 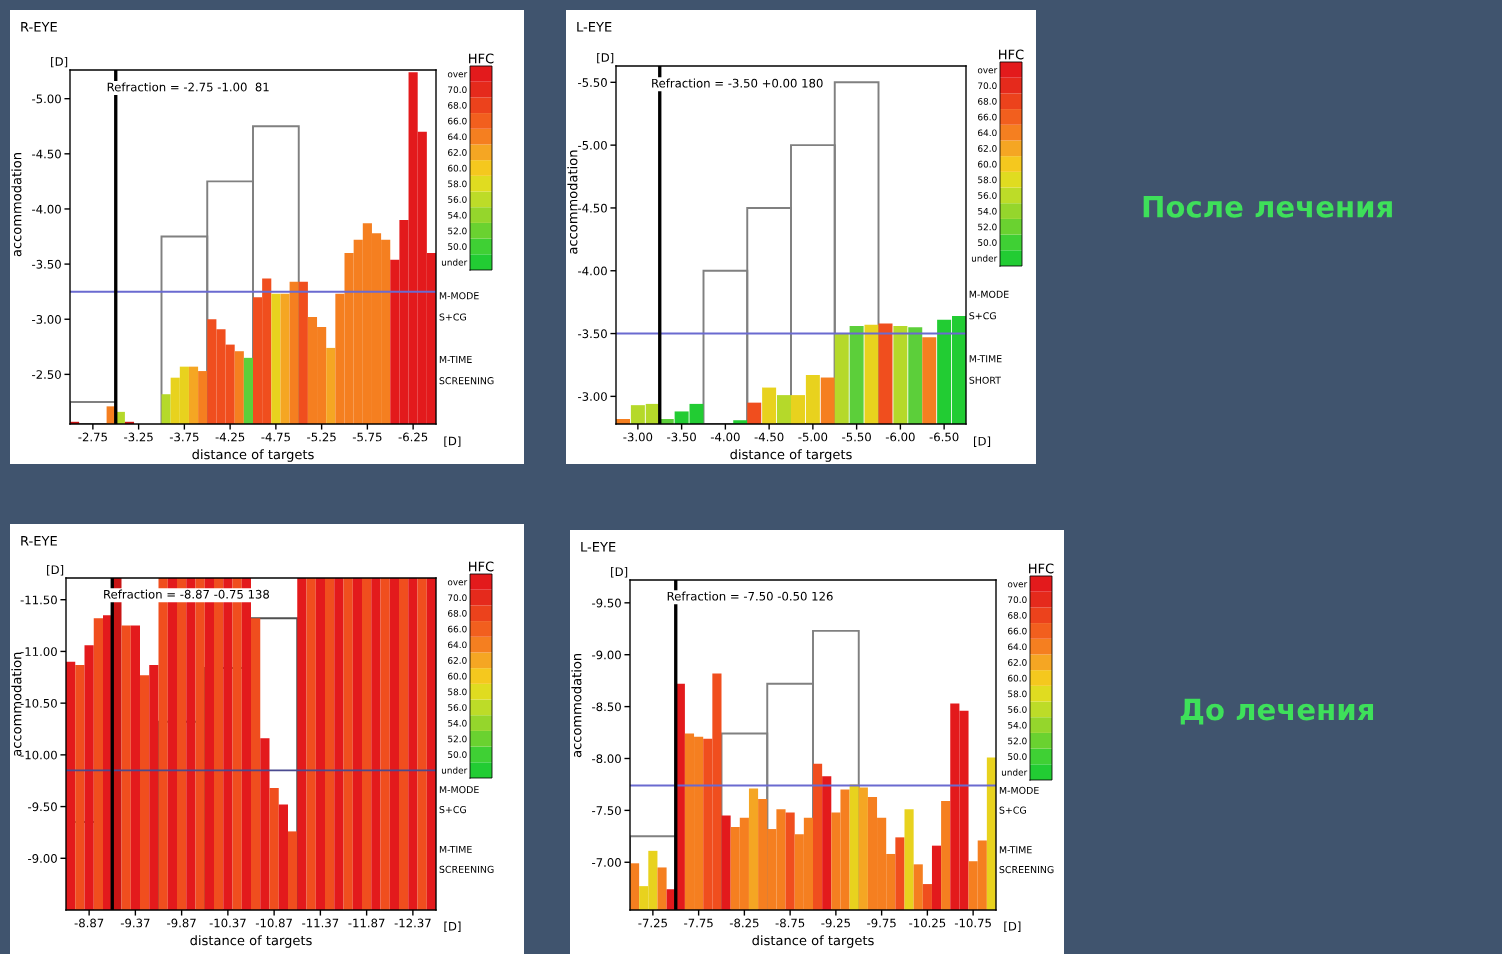 I want to click on text: До лечения, so click(x=1277, y=711).